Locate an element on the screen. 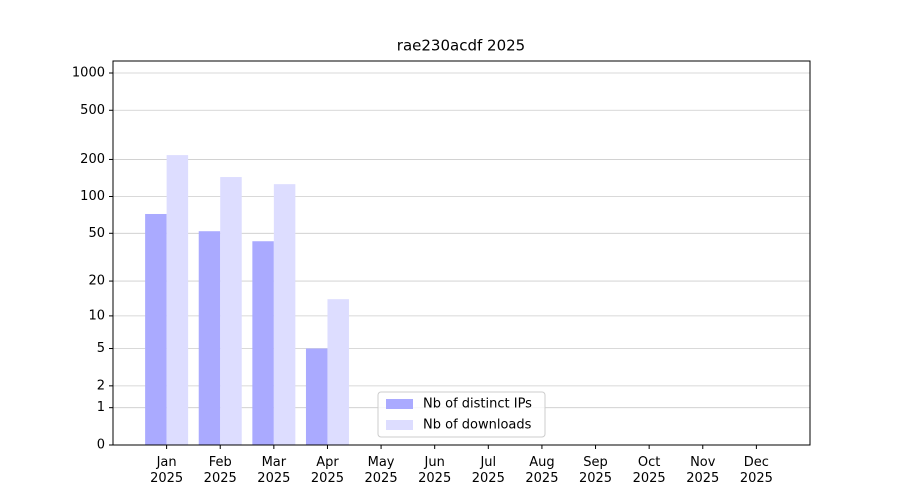 The width and height of the screenshot is (900, 500). x-tick-label: Nov 2025 is located at coordinates (702, 470).